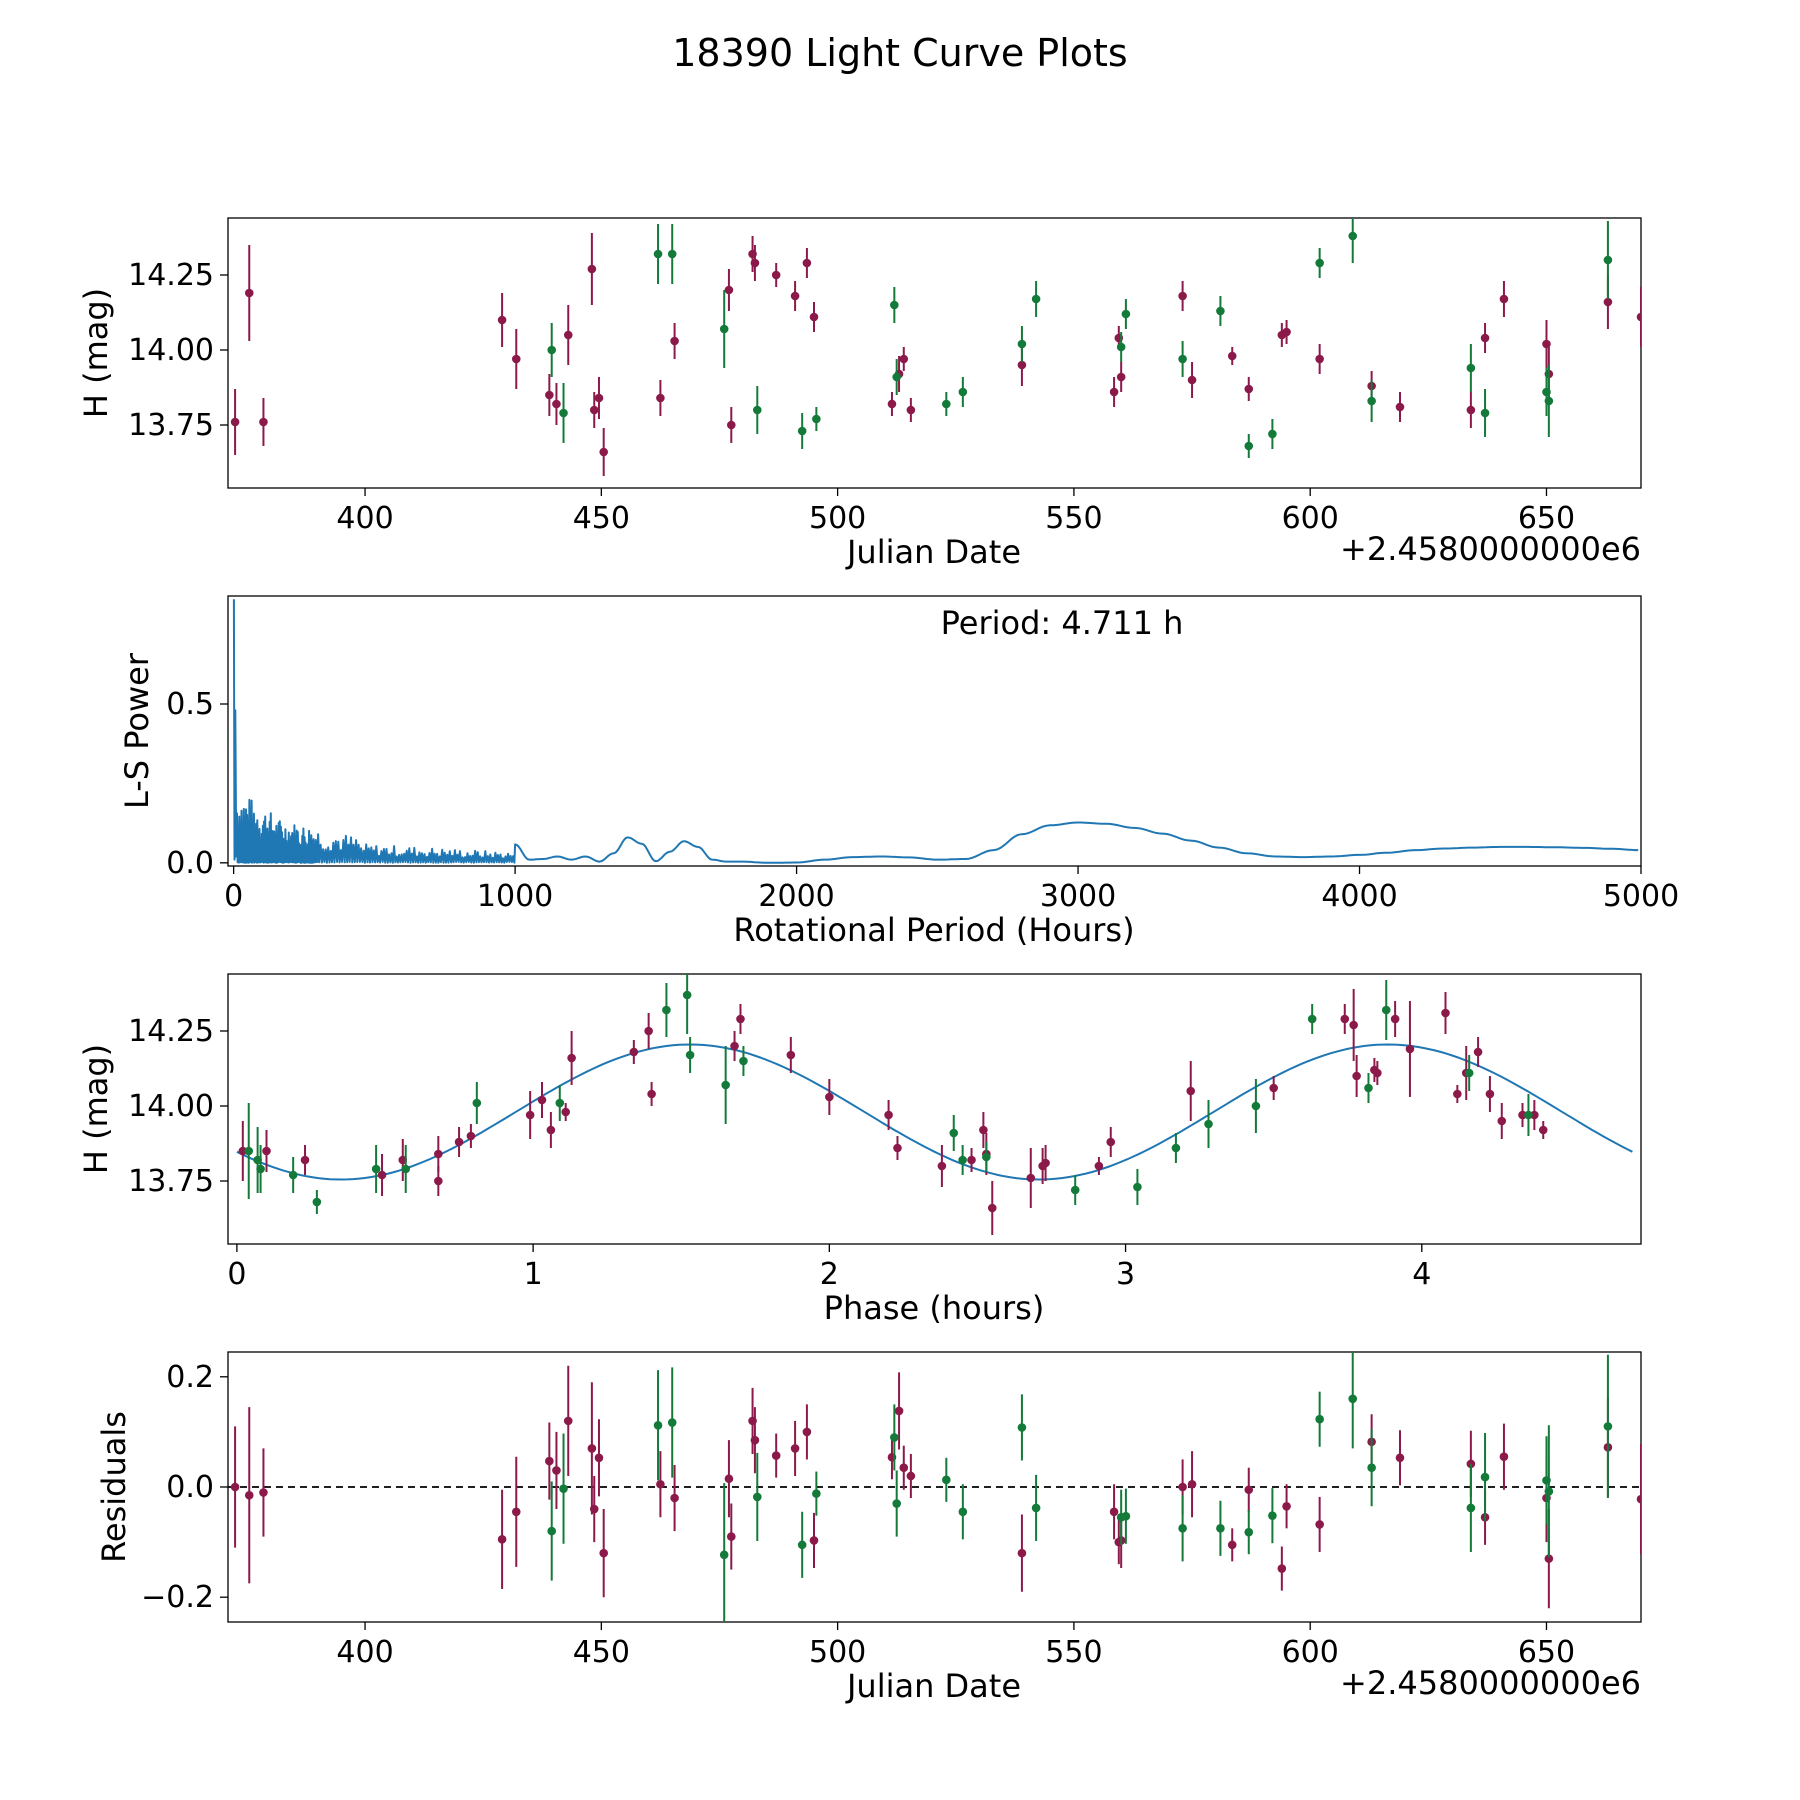  I want to click on period-annotation: Period: 4.711 h, so click(1062, 623).